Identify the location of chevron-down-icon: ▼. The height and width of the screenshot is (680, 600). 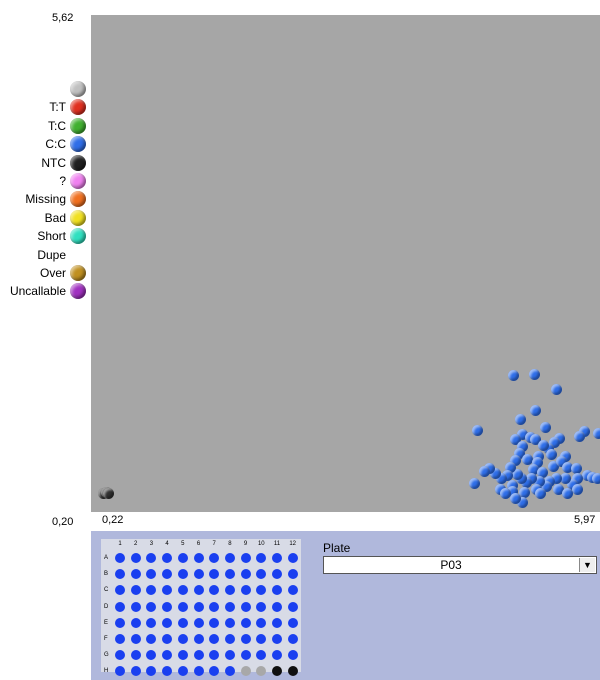
(587, 565).